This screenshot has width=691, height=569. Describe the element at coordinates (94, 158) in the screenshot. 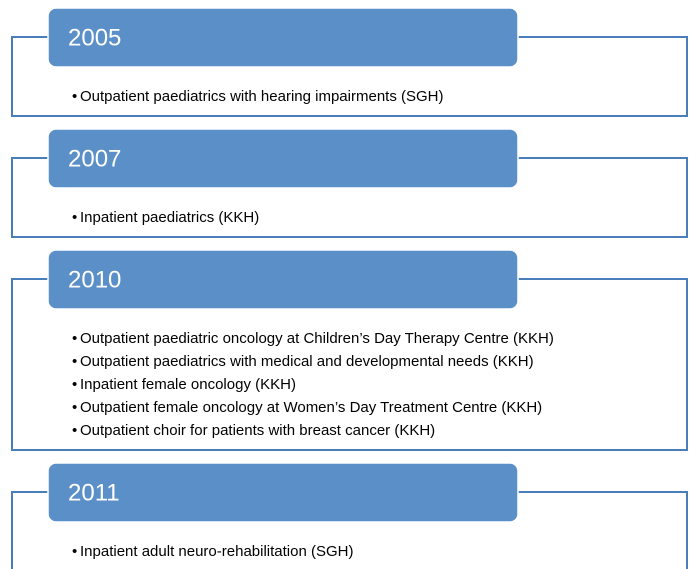

I see `year-label: 2007` at that location.